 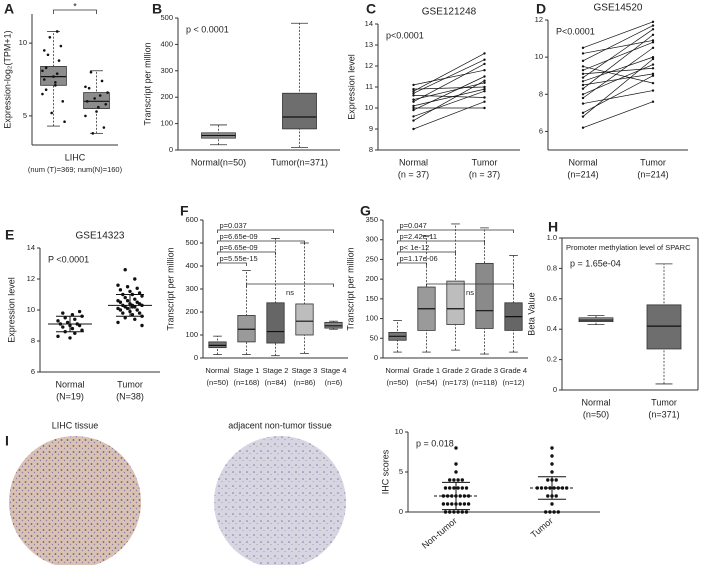 What do you see at coordinates (426, 370) in the screenshot?
I see `x-tick-label: Grade 1` at bounding box center [426, 370].